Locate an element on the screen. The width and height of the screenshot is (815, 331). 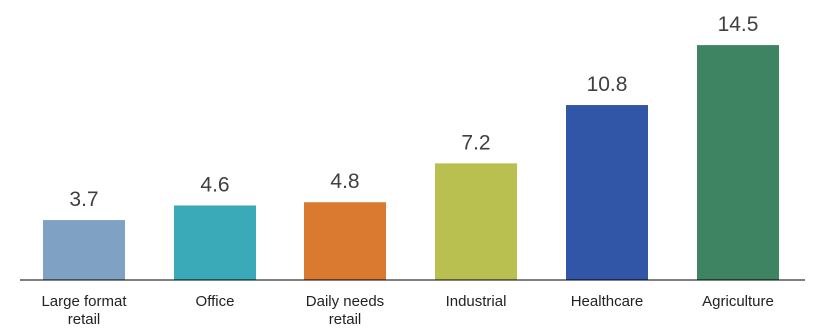
x-tick-label-line: Agriculture is located at coordinates (738, 301).